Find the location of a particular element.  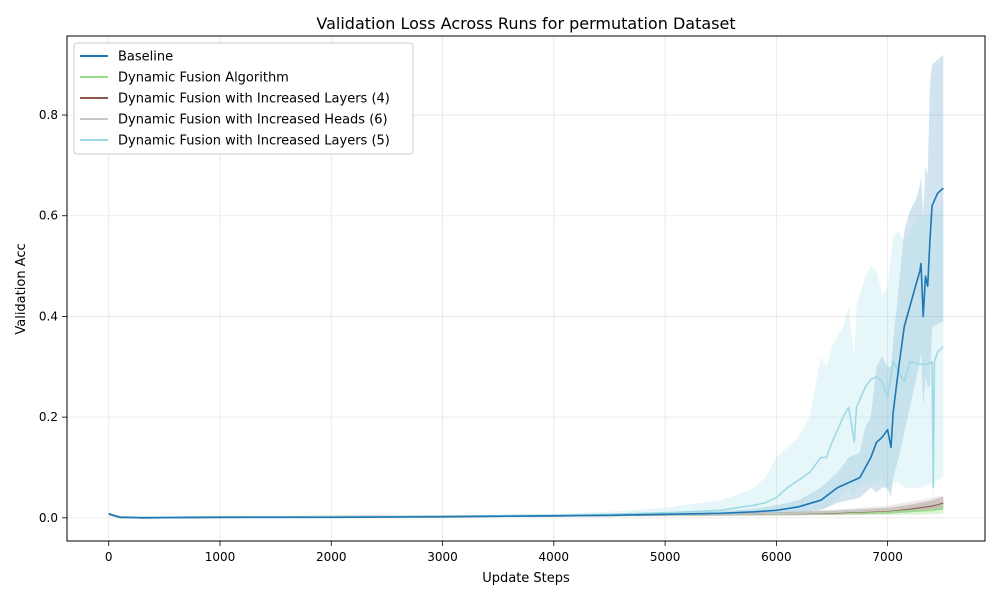

x-tick-label: 4000 is located at coordinates (554, 557).